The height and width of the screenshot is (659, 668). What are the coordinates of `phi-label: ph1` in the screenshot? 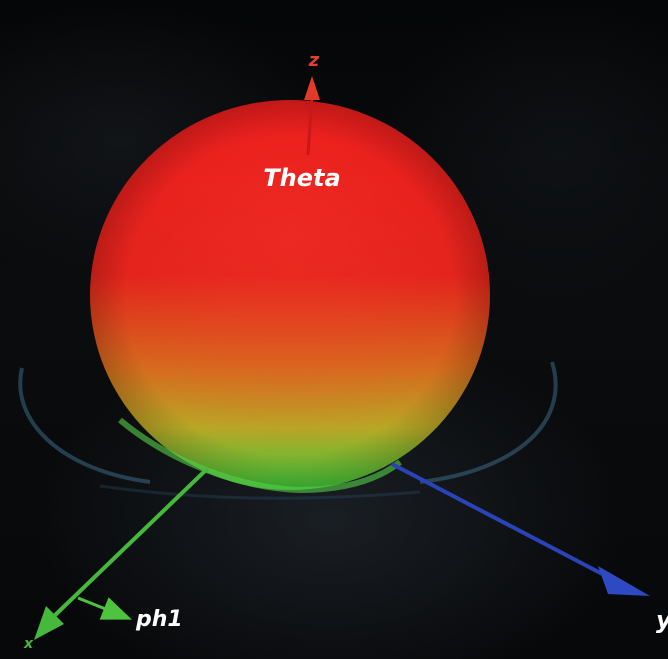 It's located at (159, 619).